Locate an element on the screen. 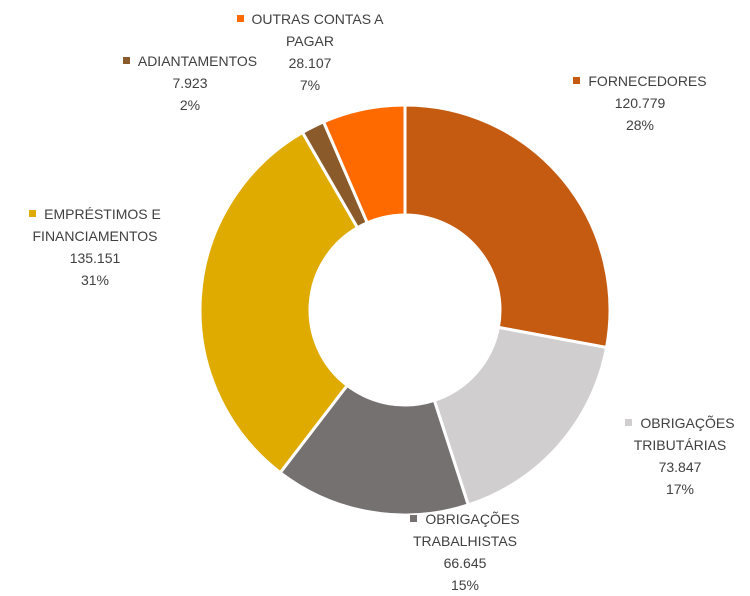  category-name: OBRIGAÇÕES TRABALHISTAS is located at coordinates (465, 530).